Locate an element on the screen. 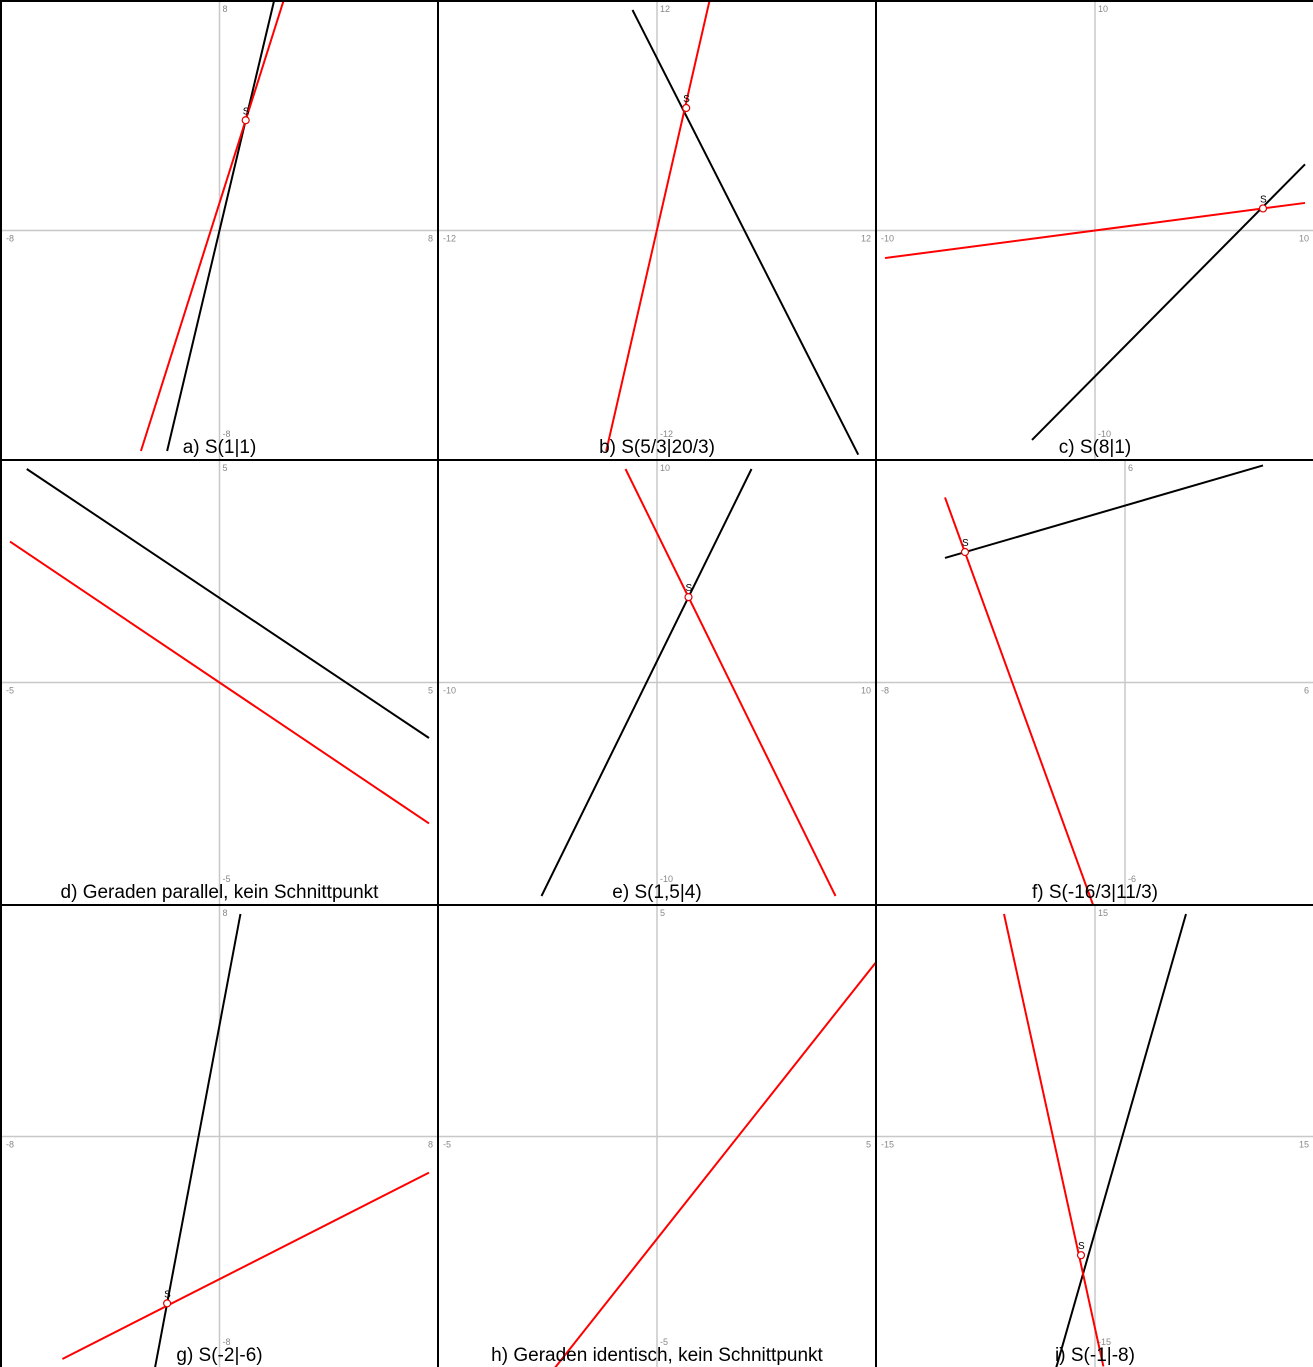 The image size is (1313, 1367). chart-canvas: -8 6 6 -6 S is located at coordinates (1095, 682).